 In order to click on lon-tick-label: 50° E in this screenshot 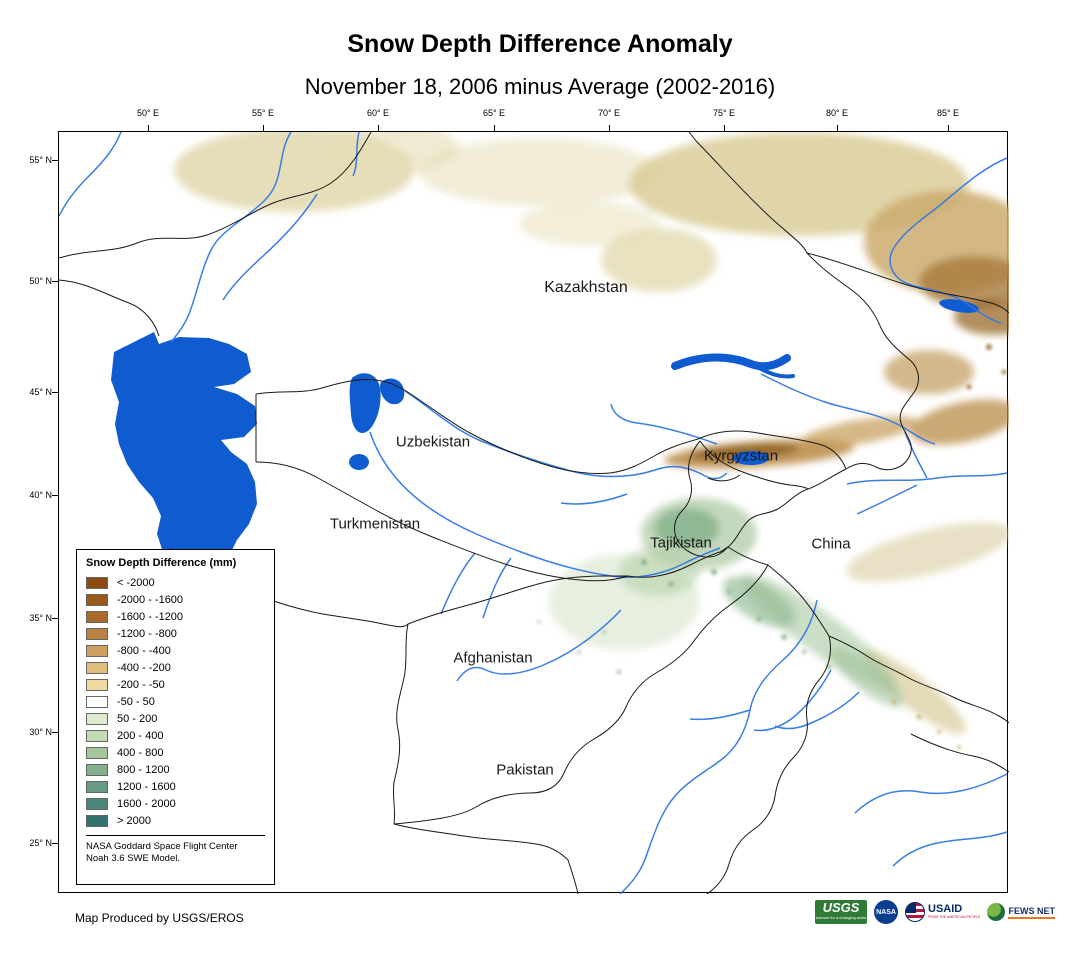, I will do `click(148, 113)`.